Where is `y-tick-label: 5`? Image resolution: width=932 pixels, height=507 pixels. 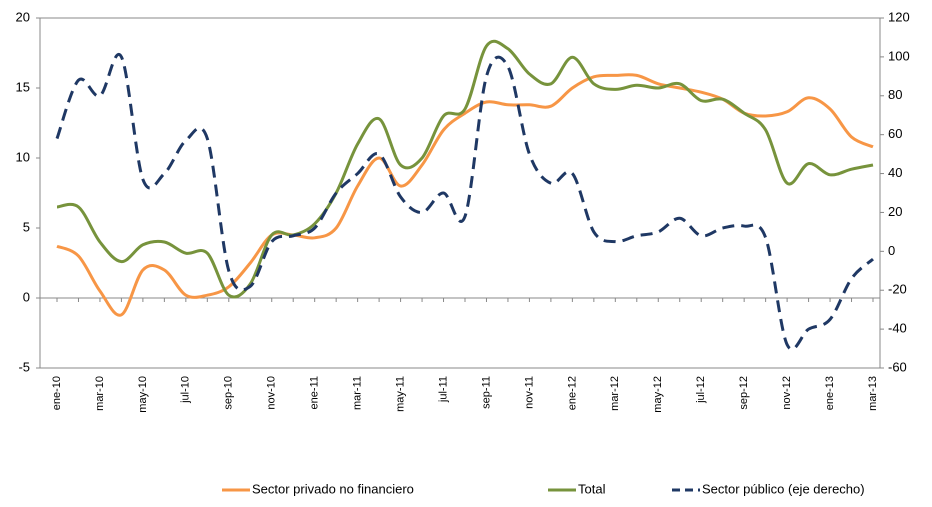
y-tick-label: 5 is located at coordinates (26, 226).